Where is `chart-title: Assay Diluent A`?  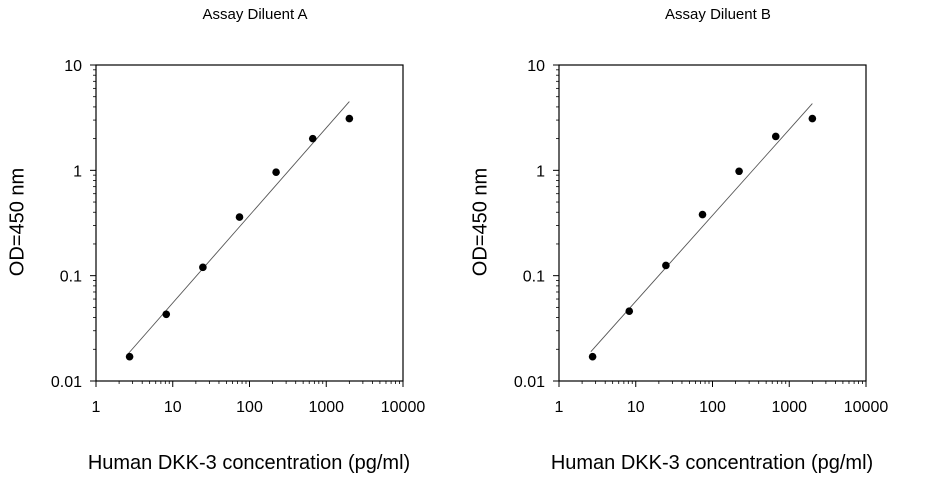
chart-title: Assay Diluent A is located at coordinates (255, 14).